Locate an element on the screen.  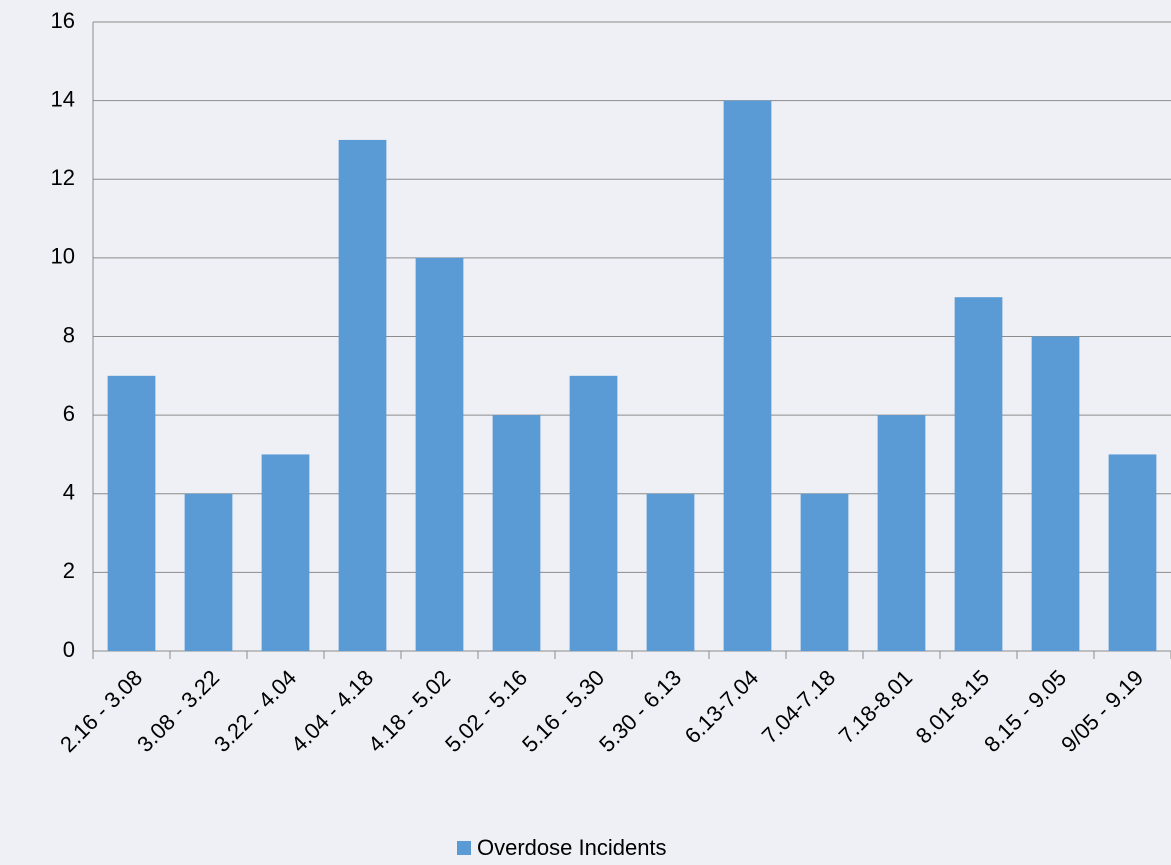
y-tick-label: 14 is located at coordinates (63, 98).